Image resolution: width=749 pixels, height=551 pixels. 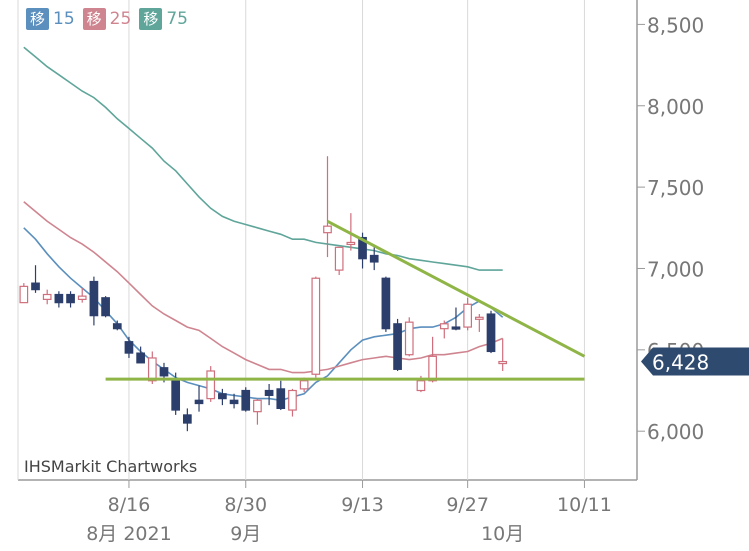 I want to click on legend-item-ma15: 移 15, so click(x=50, y=19).